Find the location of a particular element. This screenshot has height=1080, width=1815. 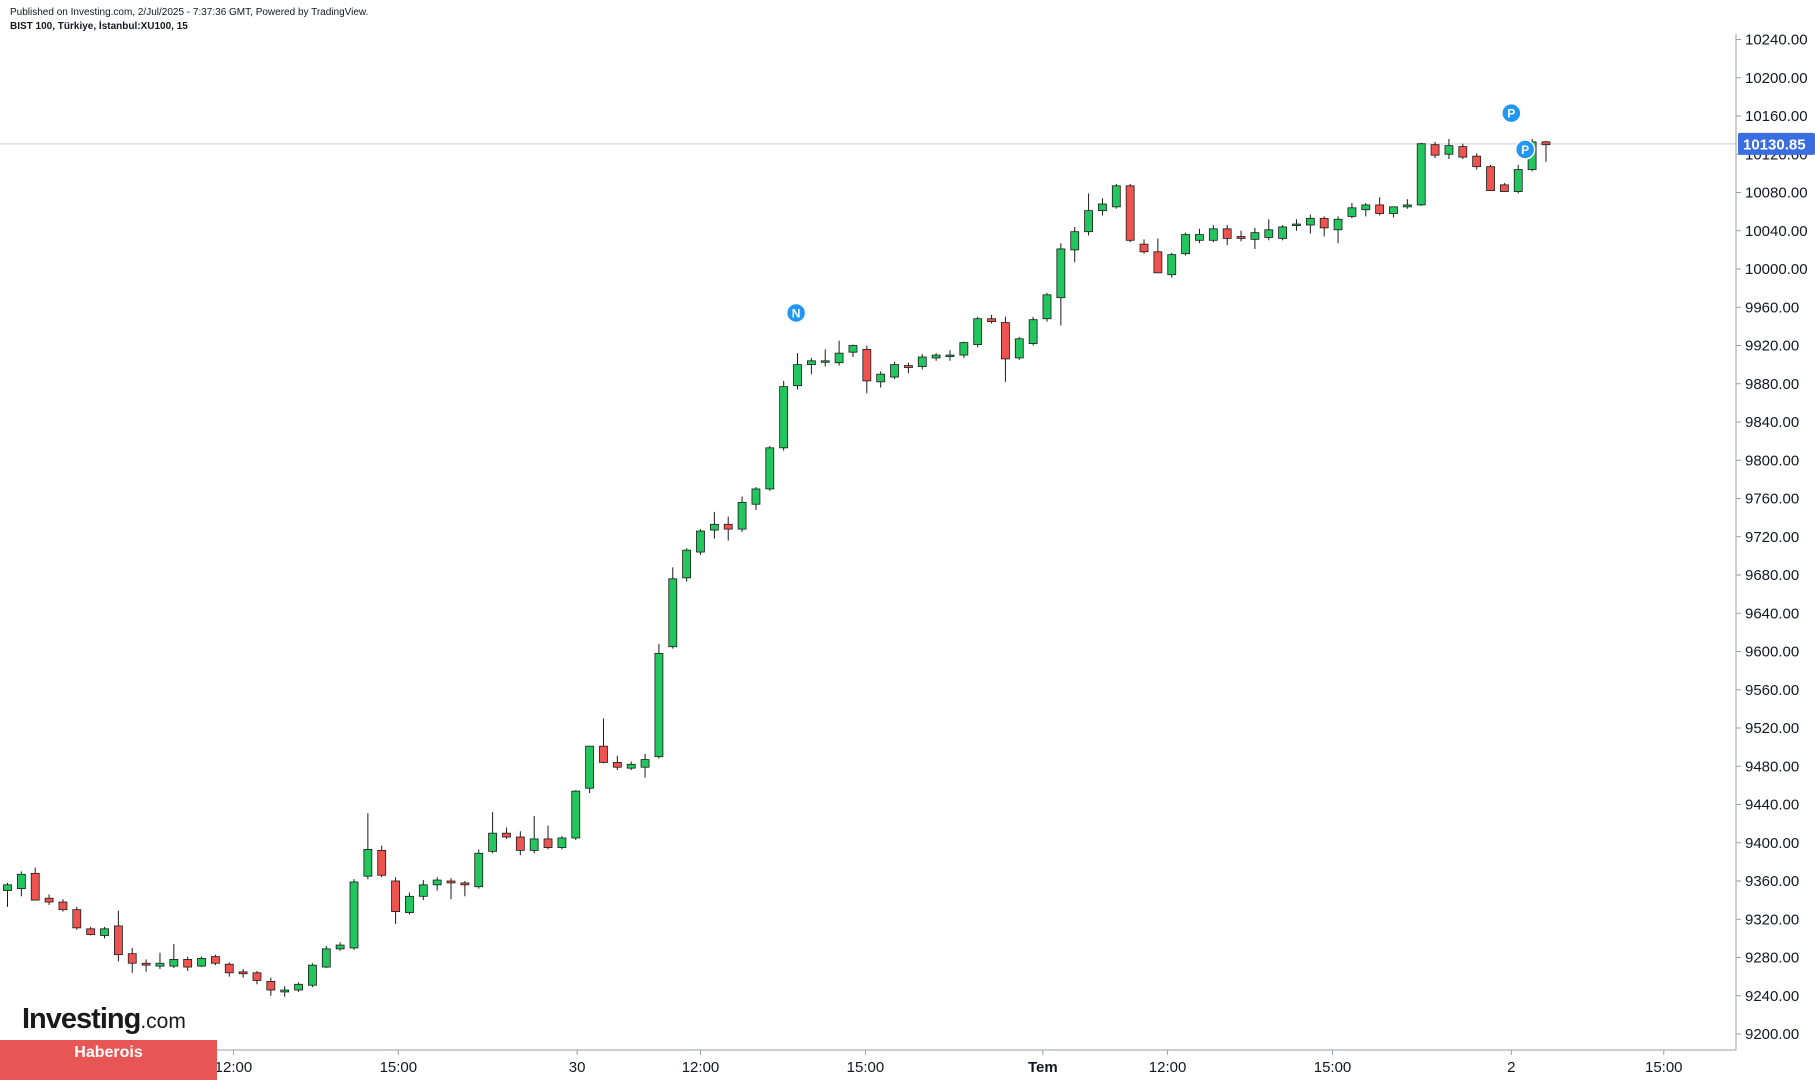

event-marker: N is located at coordinates (796, 313).